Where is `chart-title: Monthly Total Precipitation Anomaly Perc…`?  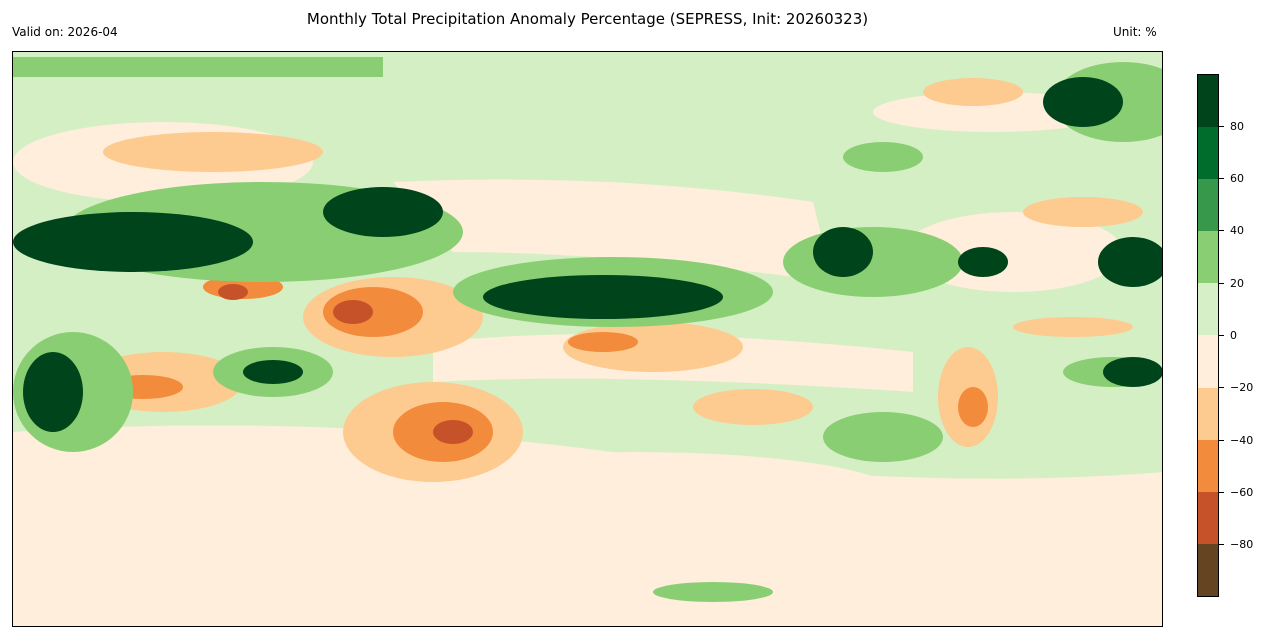
chart-title: Monthly Total Precipitation Anomaly Perc… is located at coordinates (587, 19).